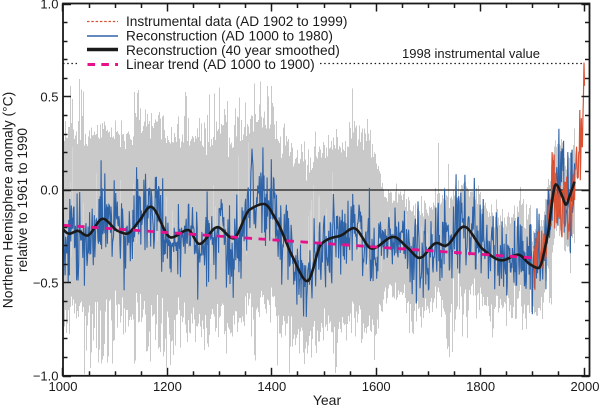 This screenshot has height=408, width=600. Describe the element at coordinates (63, 386) in the screenshot. I see `svg-text: 1000` at that location.